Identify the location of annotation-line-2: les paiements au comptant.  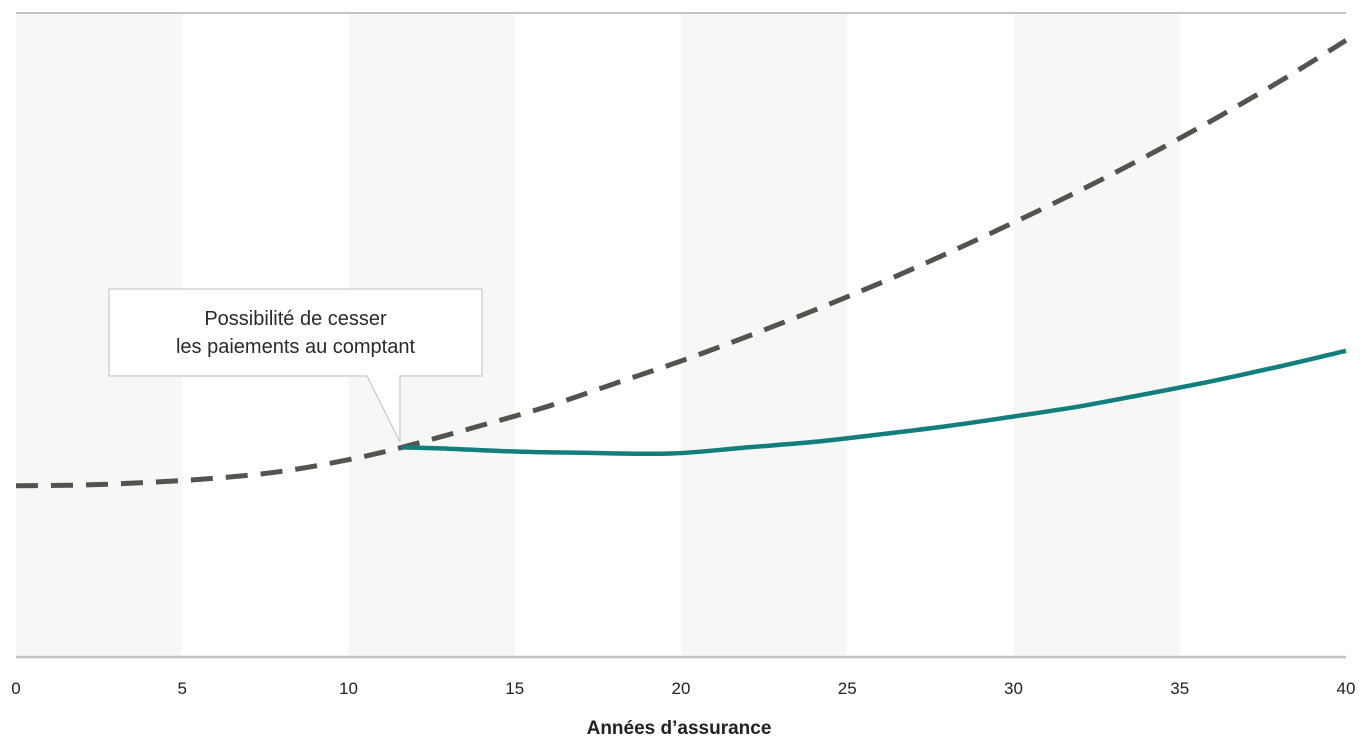
(295, 346).